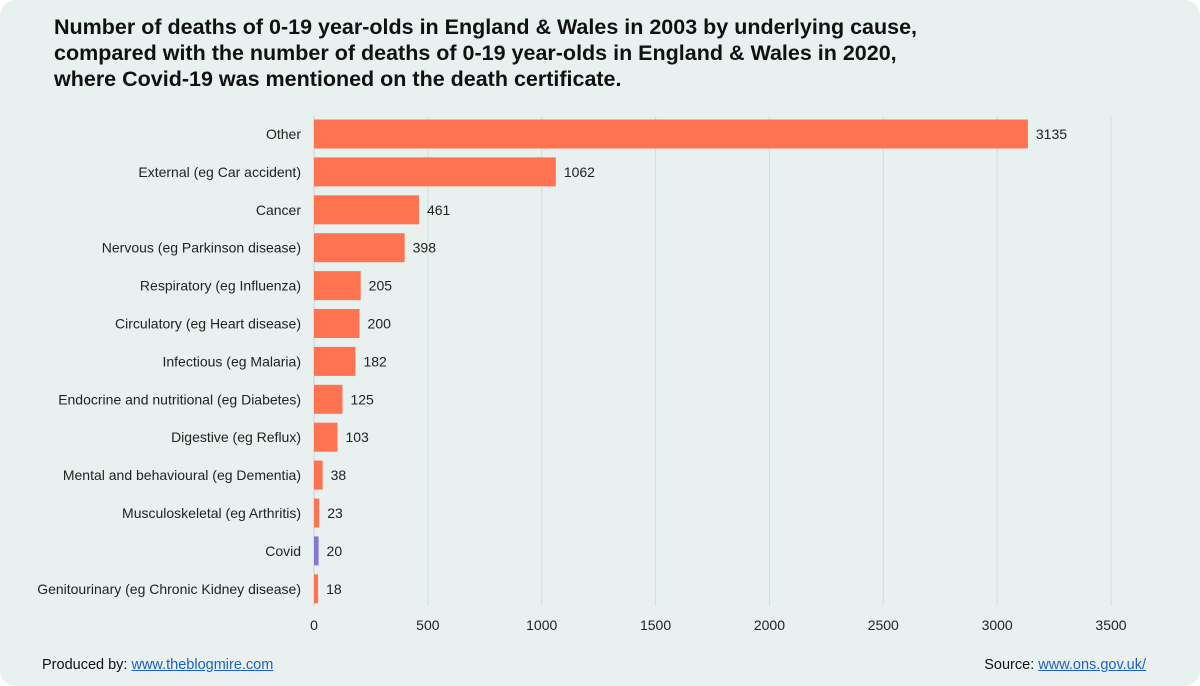 Image resolution: width=1200 pixels, height=686 pixels. What do you see at coordinates (1110, 625) in the screenshot?
I see `x-tick-label-3500: 3500` at bounding box center [1110, 625].